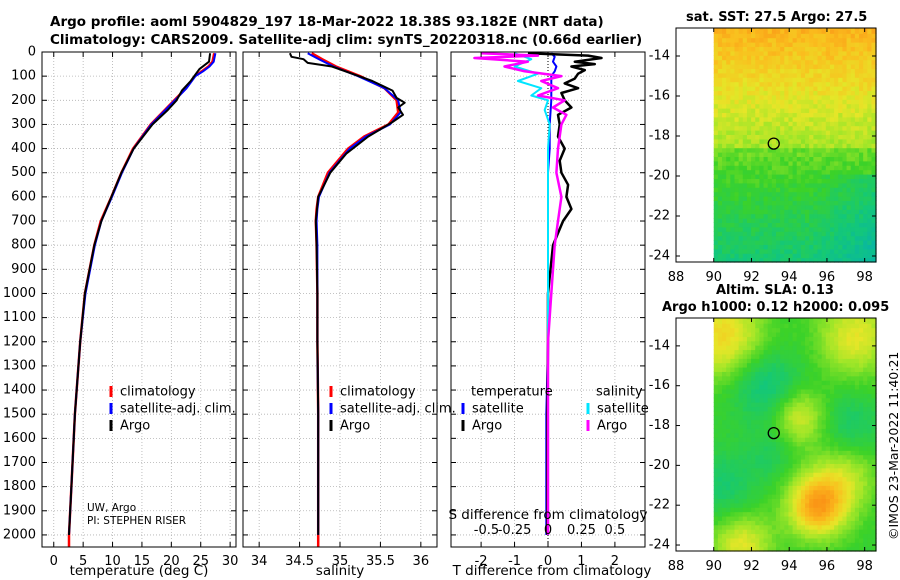  What do you see at coordinates (259, 561) in the screenshot?
I see `x-tick-label: 34` at bounding box center [259, 561].